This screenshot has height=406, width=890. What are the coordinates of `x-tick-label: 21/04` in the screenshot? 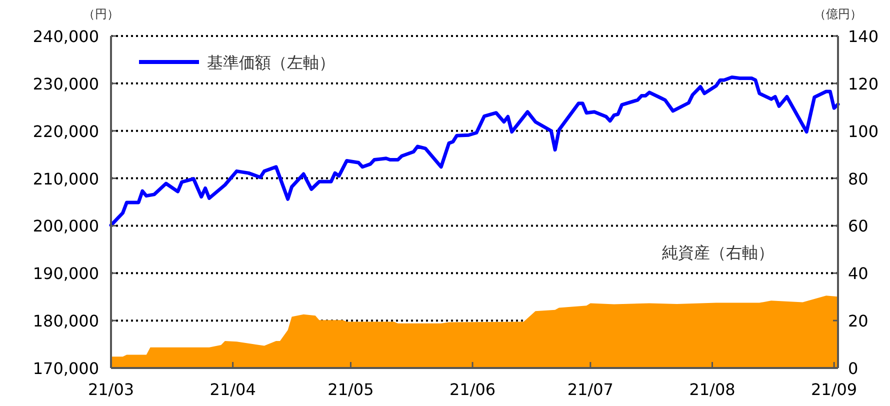 It's located at (233, 389).